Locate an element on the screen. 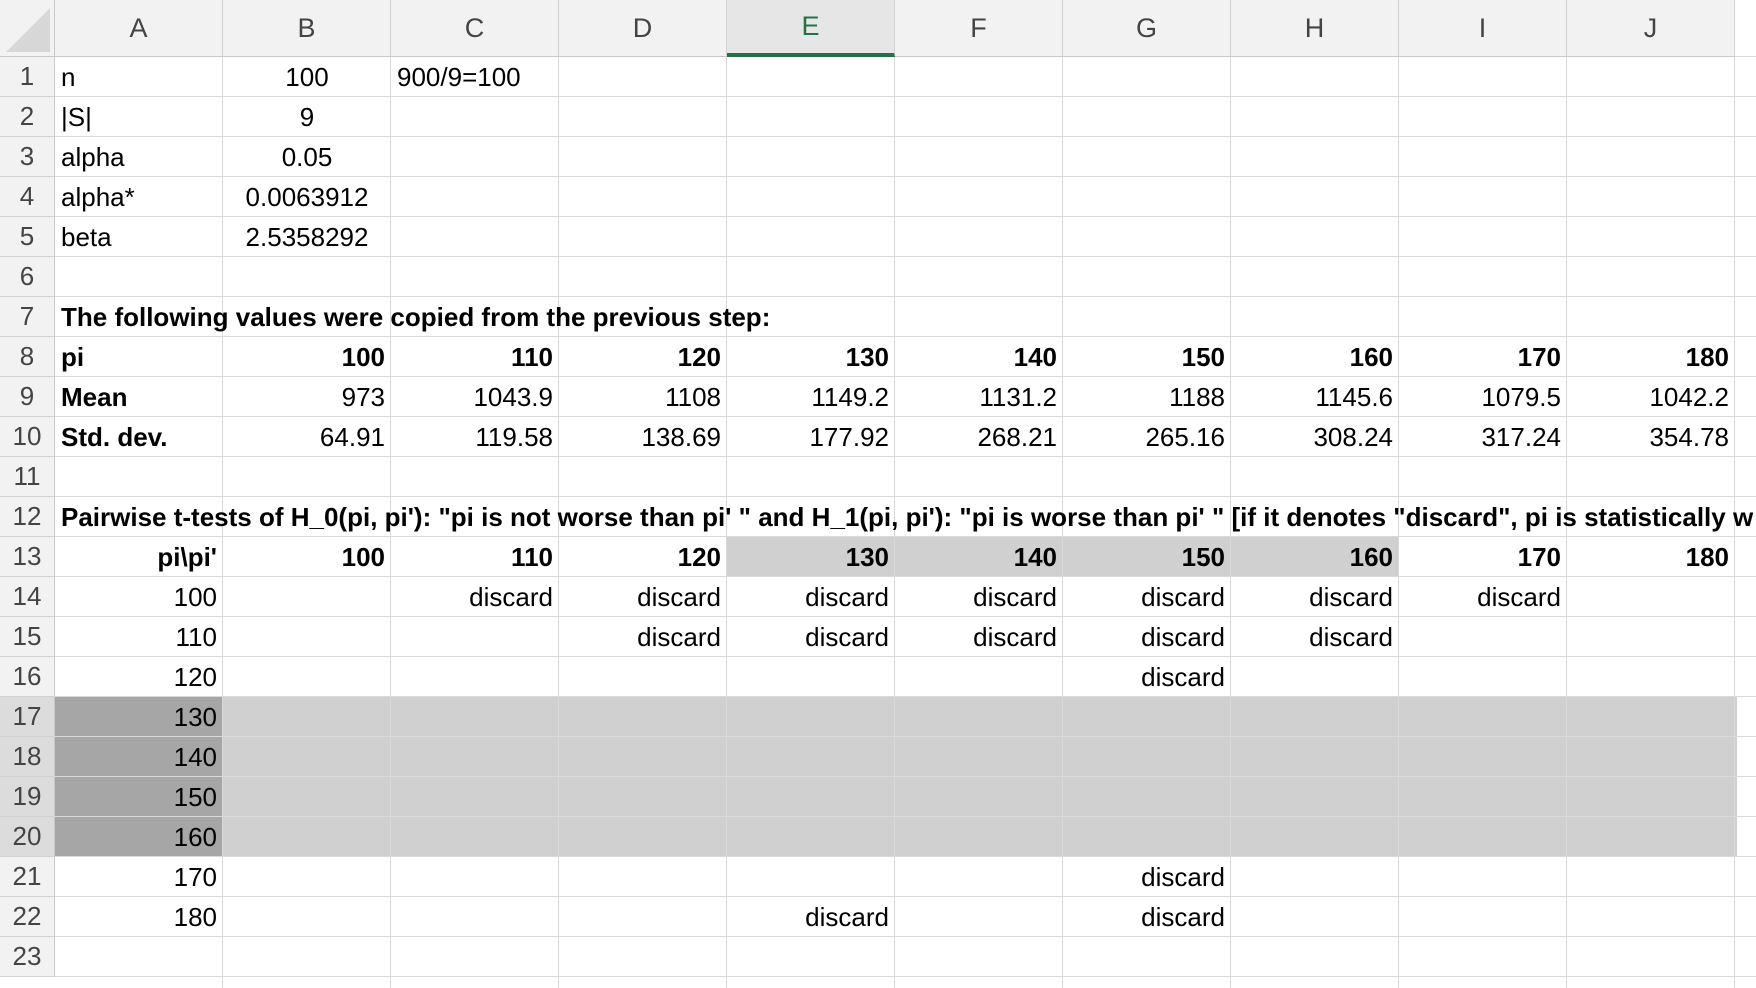  row-header-12: 12 is located at coordinates (27, 517).